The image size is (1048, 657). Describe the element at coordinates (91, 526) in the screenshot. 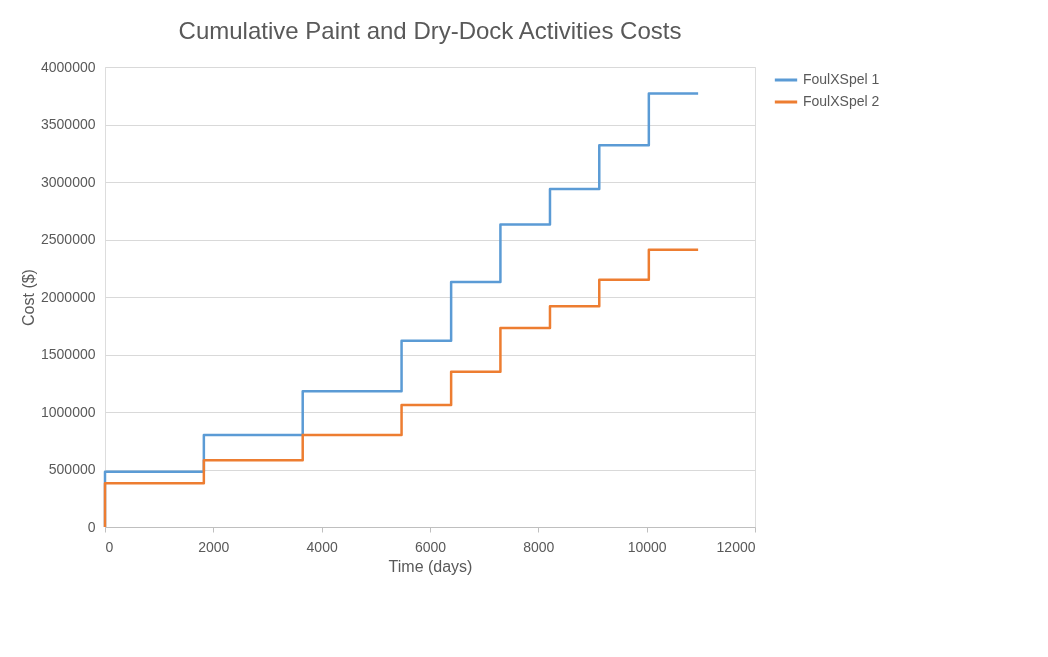

I see `y-tick-label: 0` at that location.